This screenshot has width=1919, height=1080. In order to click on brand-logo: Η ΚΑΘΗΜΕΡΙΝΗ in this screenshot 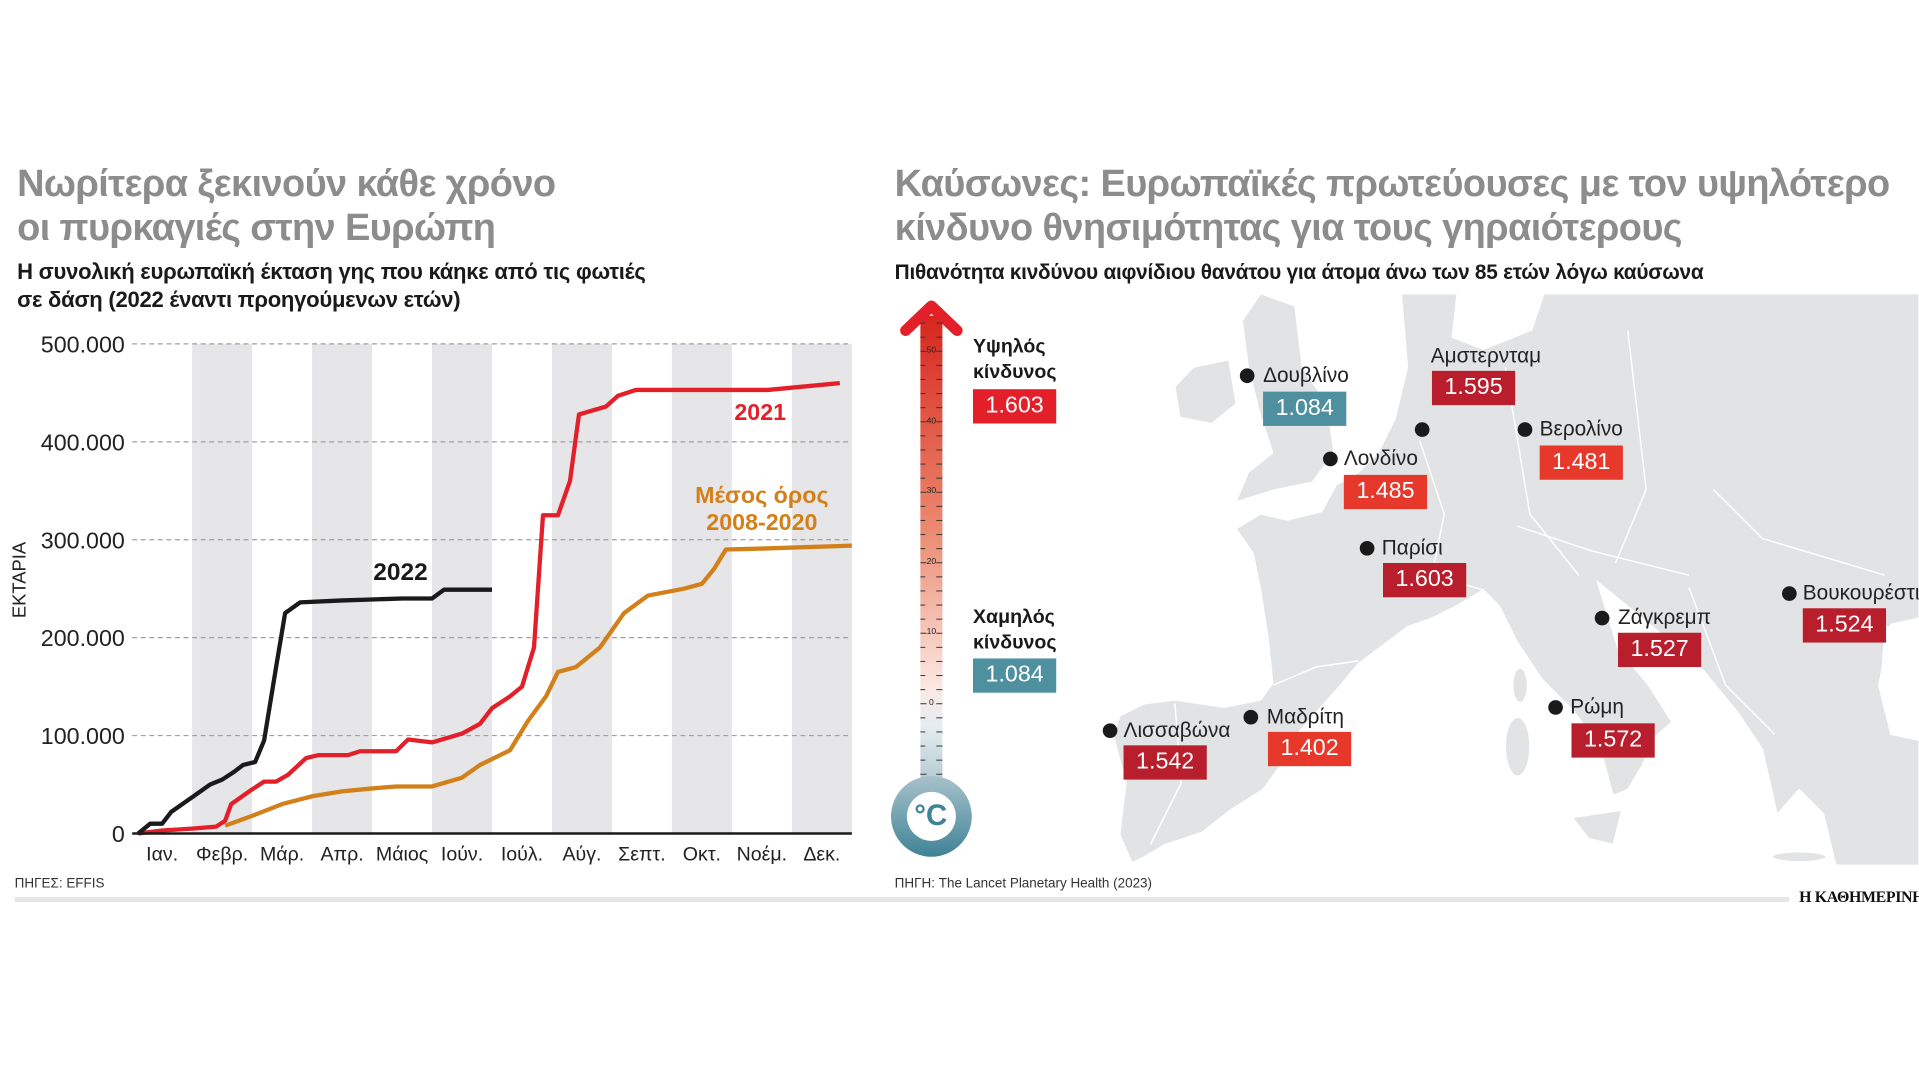, I will do `click(1859, 896)`.